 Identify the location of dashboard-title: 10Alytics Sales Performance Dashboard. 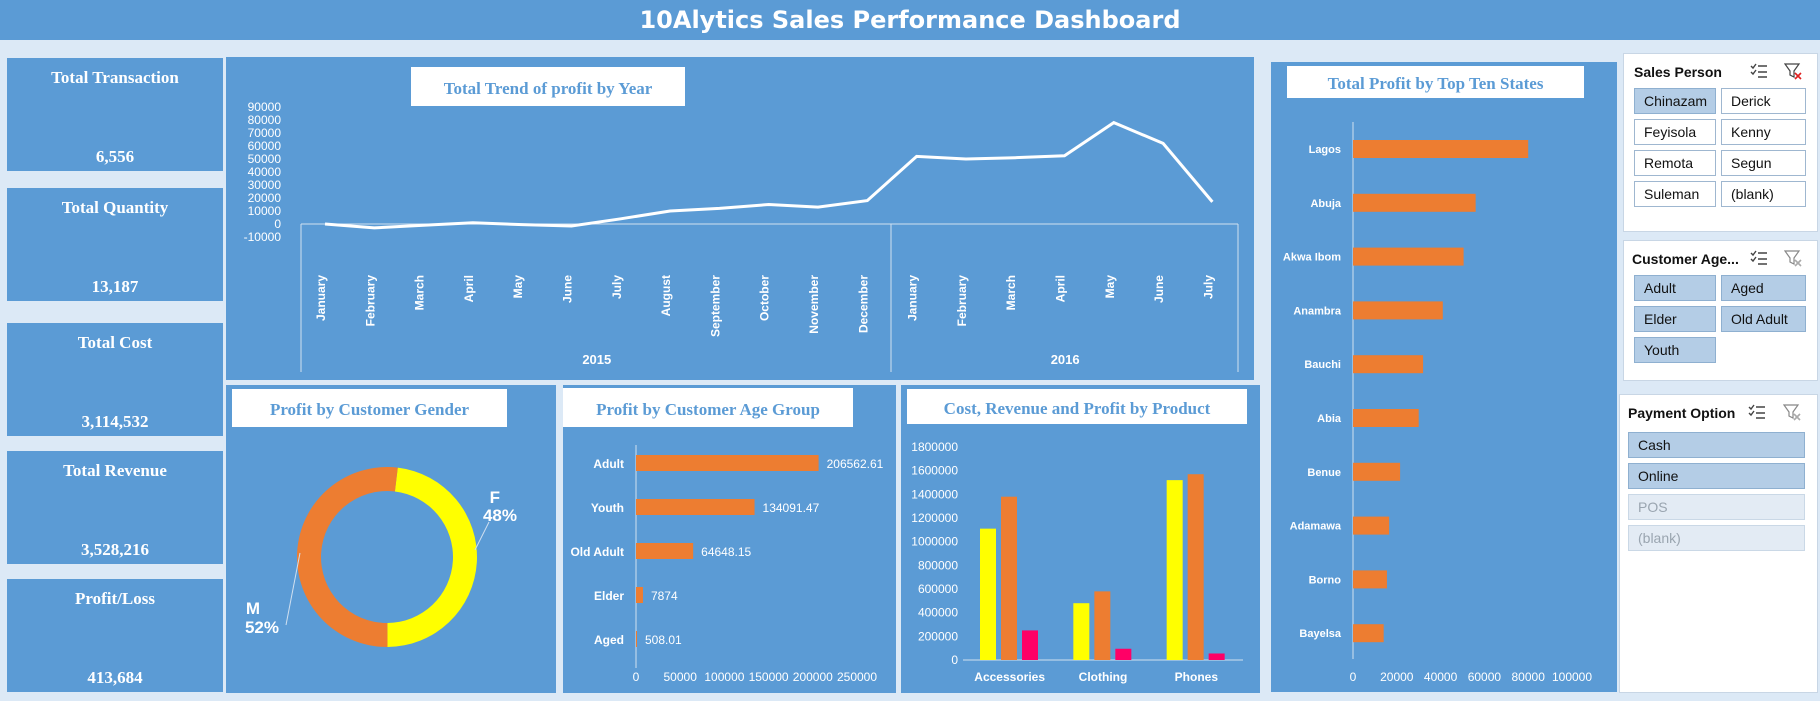
(910, 20).